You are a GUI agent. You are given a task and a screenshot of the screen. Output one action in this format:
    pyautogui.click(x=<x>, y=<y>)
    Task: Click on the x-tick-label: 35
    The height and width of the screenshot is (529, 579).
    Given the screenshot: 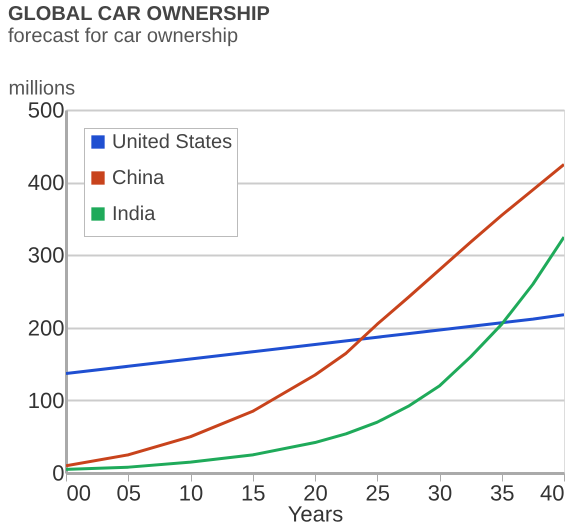 What is the action you would take?
    pyautogui.click(x=502, y=493)
    